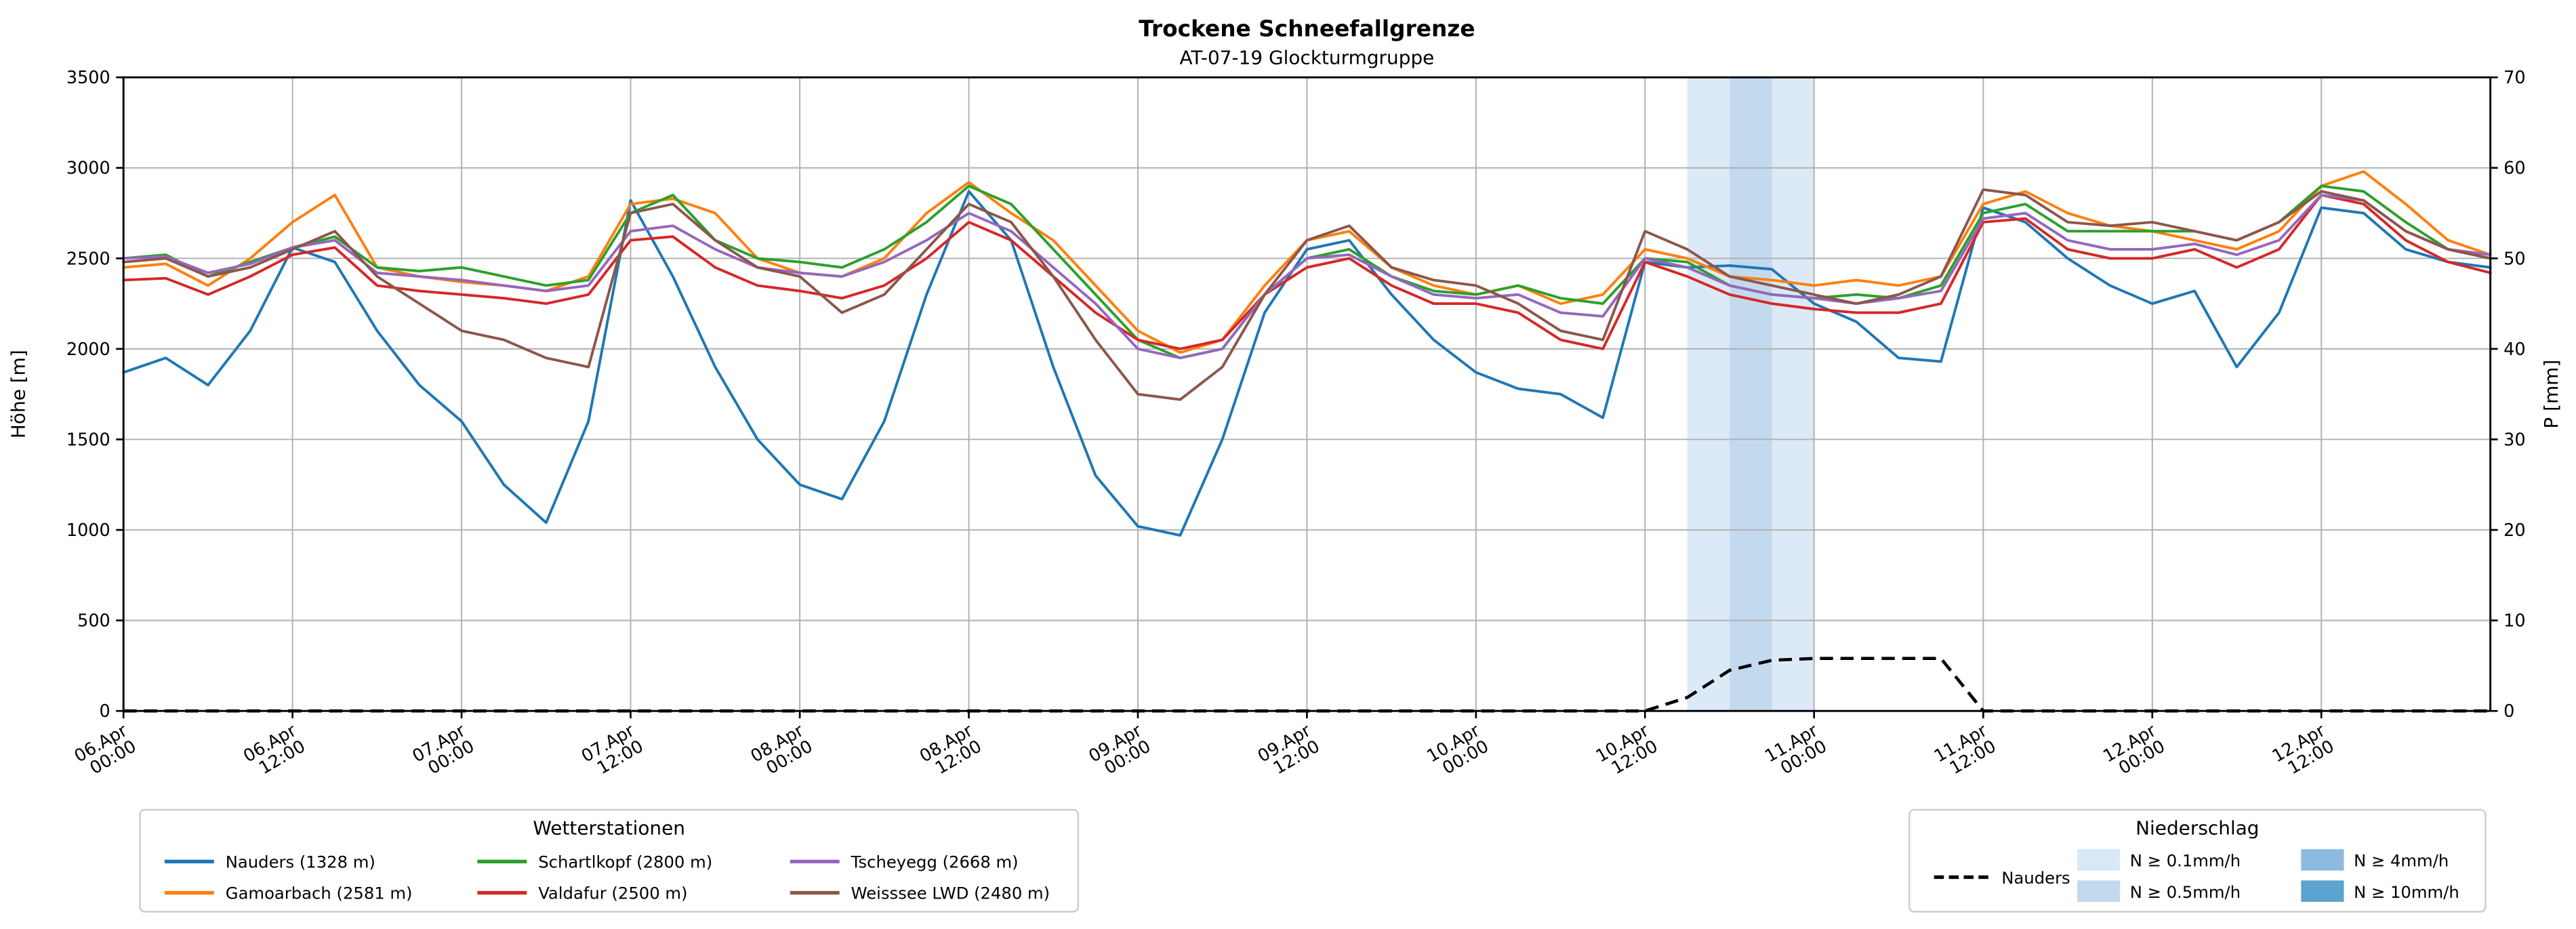 The image size is (2576, 929). I want to click on x-tick-label: 09.Apr12:00, so click(1289, 752).